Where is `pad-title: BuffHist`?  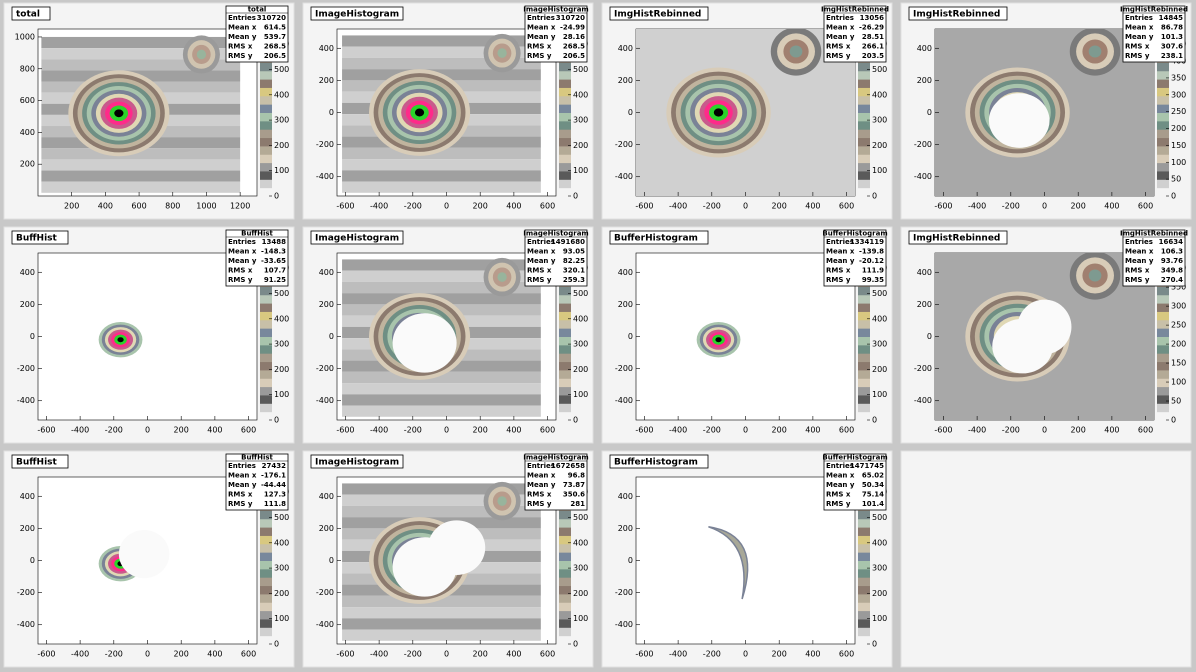
pad-title: BuffHist is located at coordinates (37, 463).